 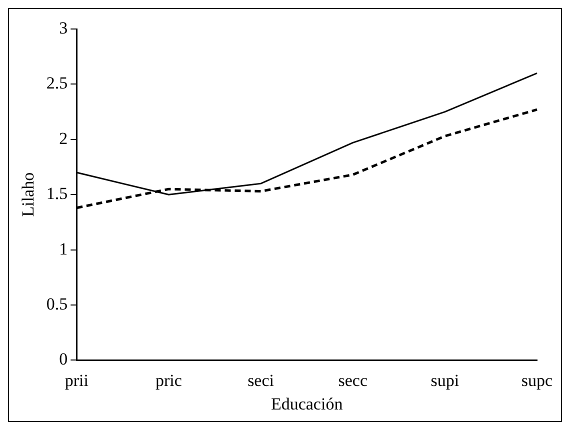 I want to click on y-tick-label: 1.5, so click(x=57, y=194).